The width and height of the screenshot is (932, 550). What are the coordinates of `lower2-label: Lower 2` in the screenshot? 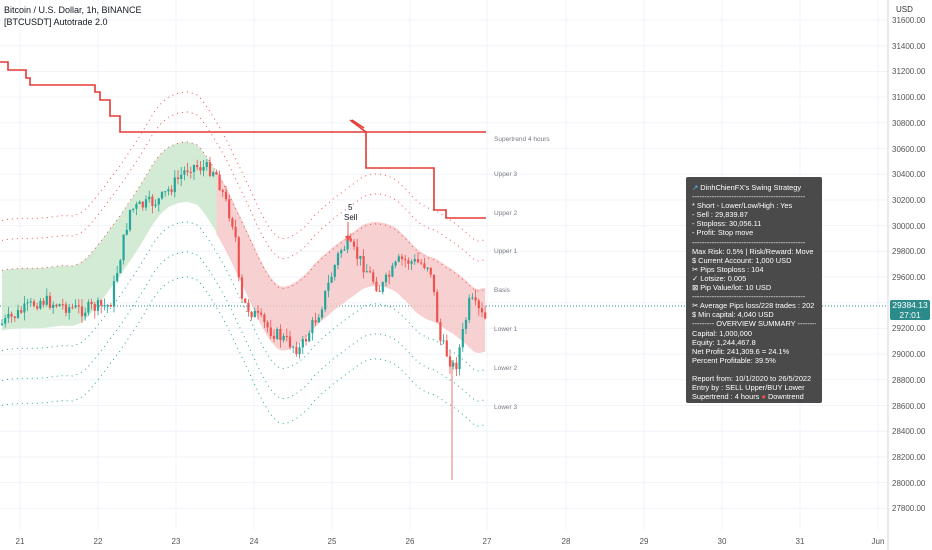 It's located at (506, 368).